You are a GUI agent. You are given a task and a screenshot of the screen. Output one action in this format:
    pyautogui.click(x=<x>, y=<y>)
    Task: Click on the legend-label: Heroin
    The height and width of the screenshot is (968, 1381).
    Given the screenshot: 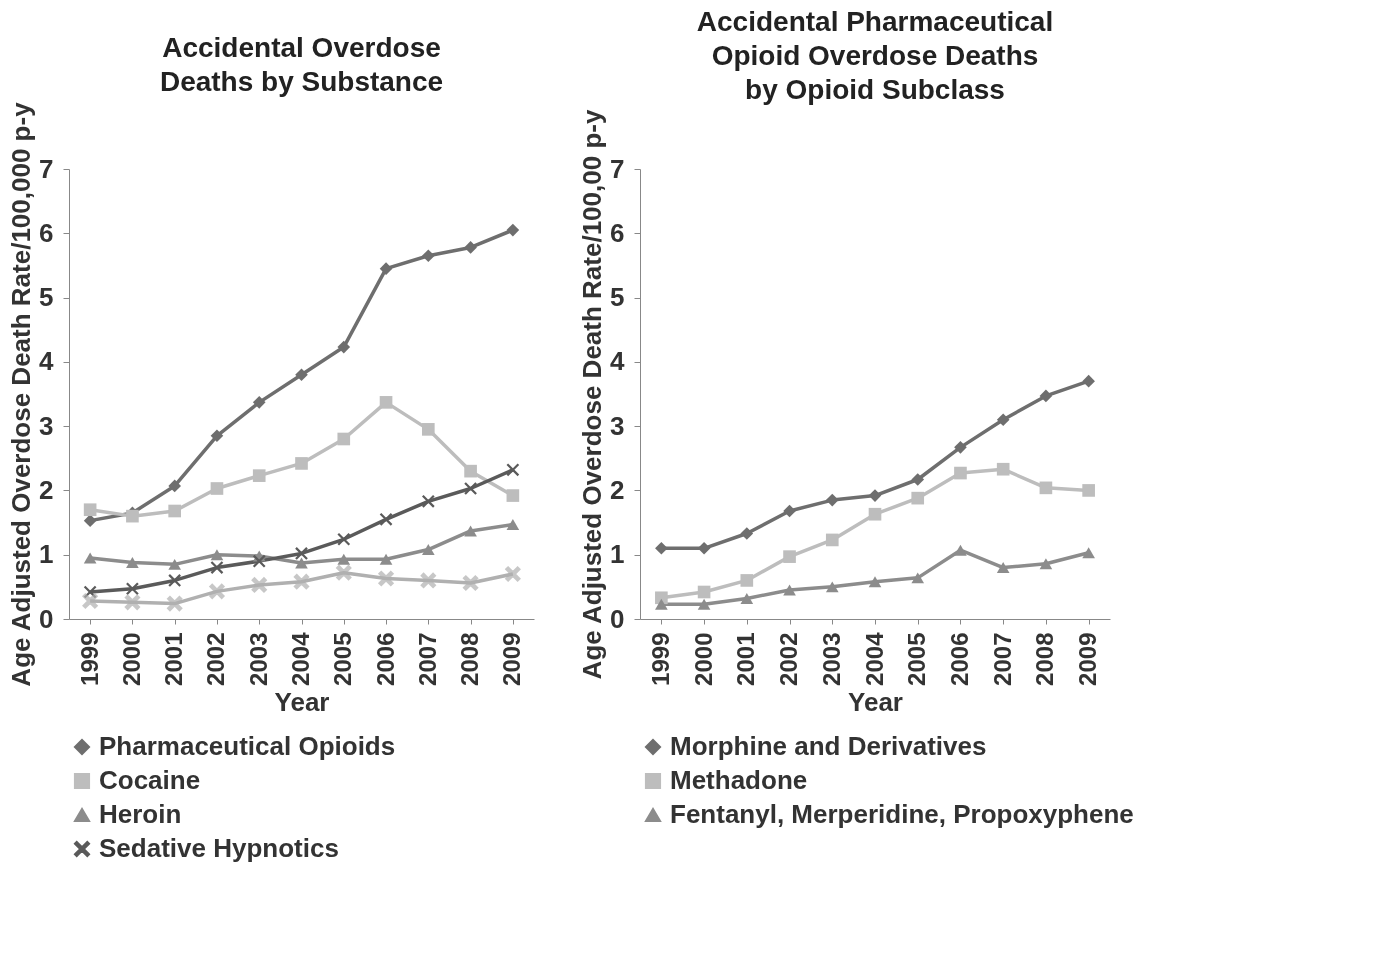 What is the action you would take?
    pyautogui.click(x=140, y=814)
    